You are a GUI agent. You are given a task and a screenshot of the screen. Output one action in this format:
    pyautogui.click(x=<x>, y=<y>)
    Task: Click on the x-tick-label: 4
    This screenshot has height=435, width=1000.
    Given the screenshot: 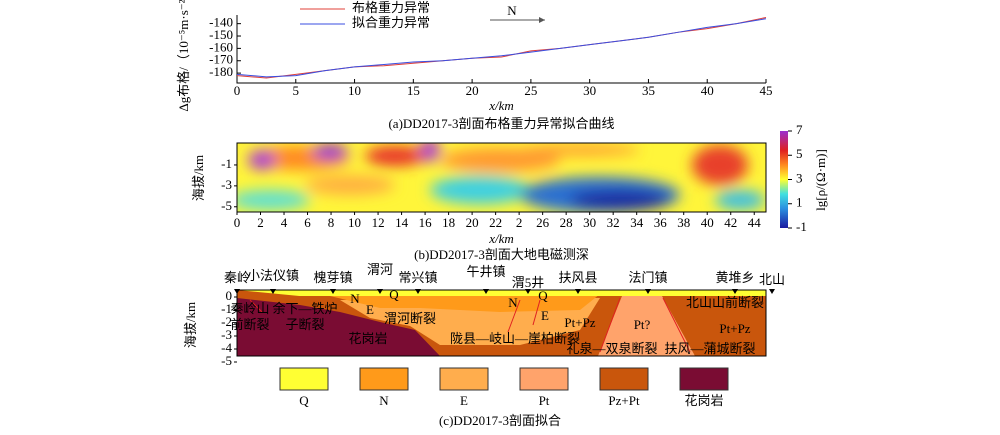 What is the action you would take?
    pyautogui.click(x=284, y=222)
    